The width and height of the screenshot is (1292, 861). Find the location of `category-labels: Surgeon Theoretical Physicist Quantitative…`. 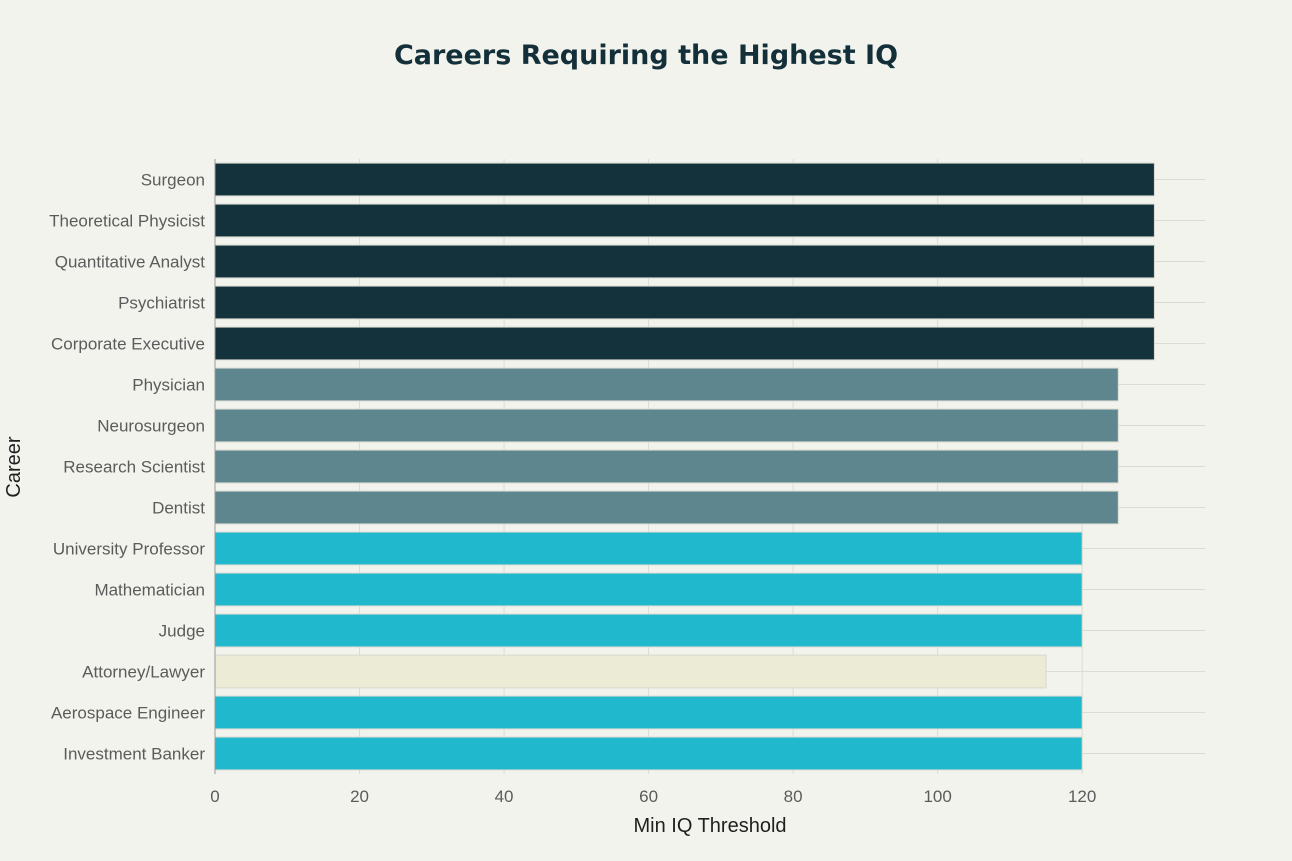

category-labels: Surgeon Theoretical Physicist Quantitative… is located at coordinates (127, 467).